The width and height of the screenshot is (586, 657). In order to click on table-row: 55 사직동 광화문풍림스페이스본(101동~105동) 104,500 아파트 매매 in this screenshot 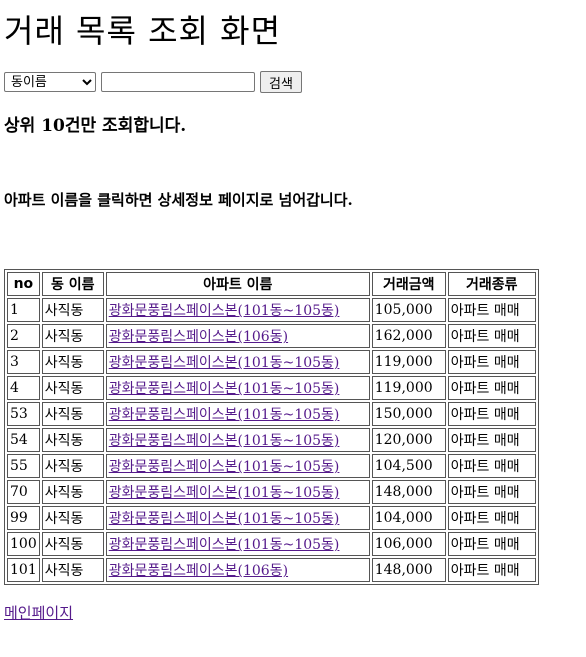, I will do `click(271, 466)`.